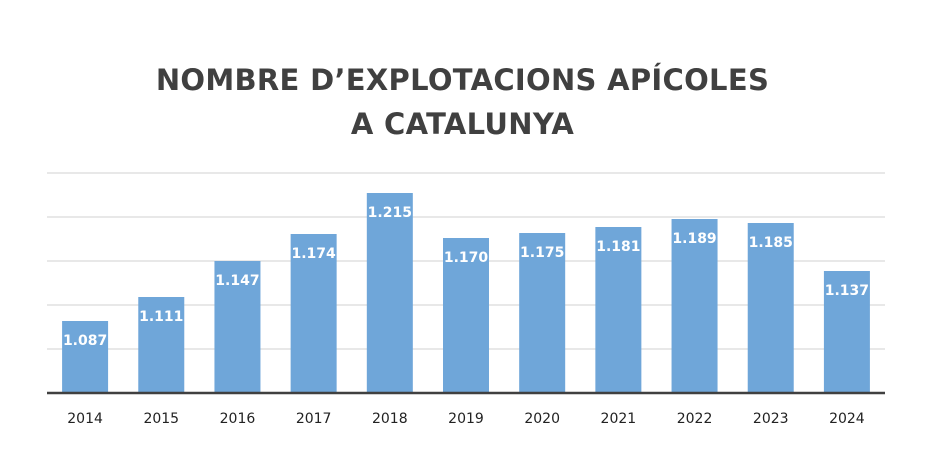 This screenshot has height=460, width=925. I want to click on x-tick-label-2016: 2016, so click(238, 419).